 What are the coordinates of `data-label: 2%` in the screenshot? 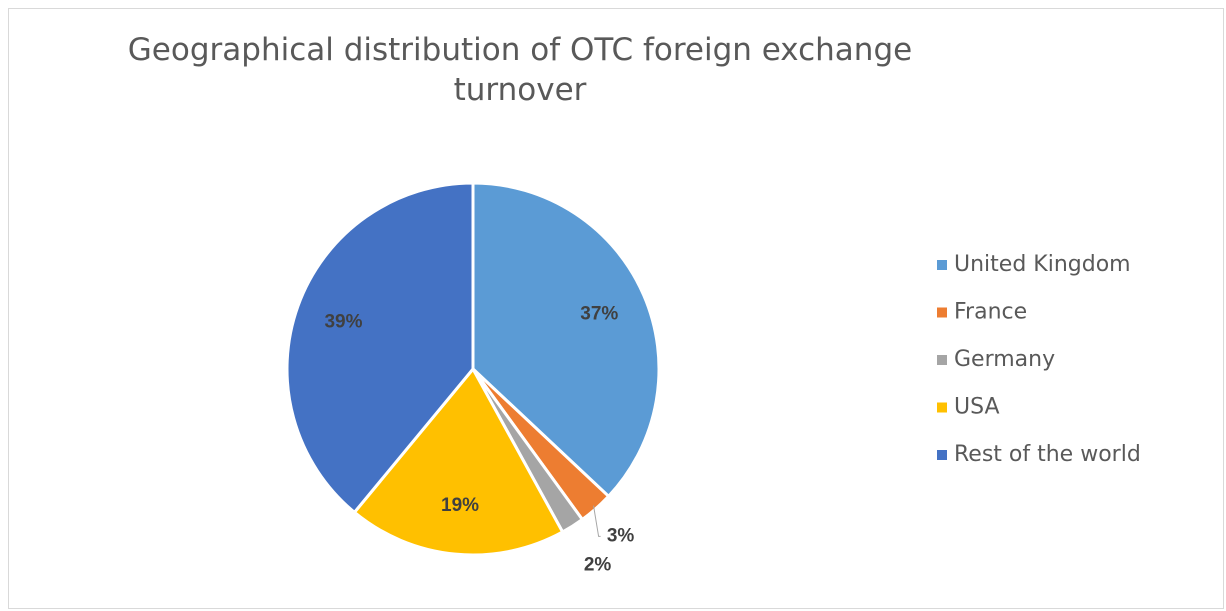 It's located at (598, 564).